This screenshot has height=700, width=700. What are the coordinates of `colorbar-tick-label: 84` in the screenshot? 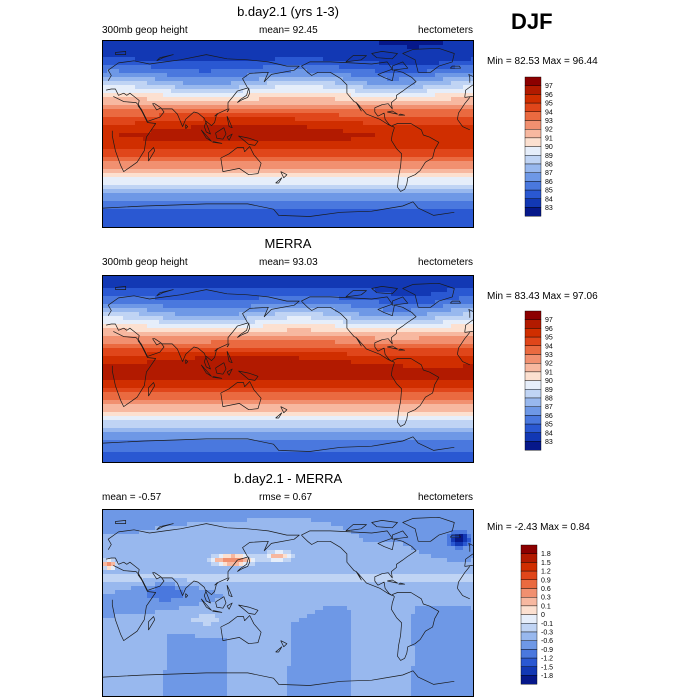 It's located at (549, 433).